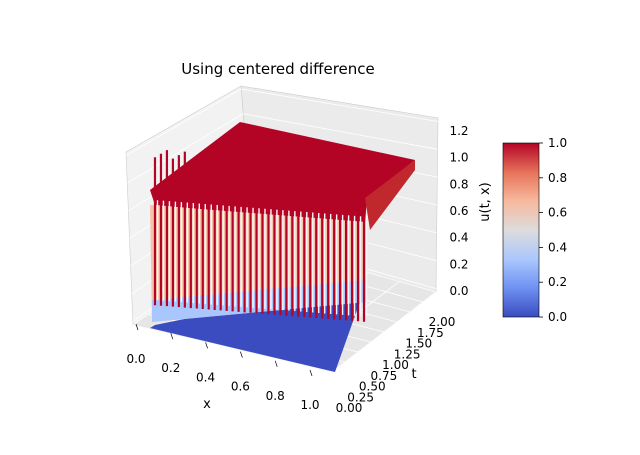 The image size is (640, 455). Describe the element at coordinates (557, 213) in the screenshot. I see `colorbar-tick-label: 0.6` at that location.